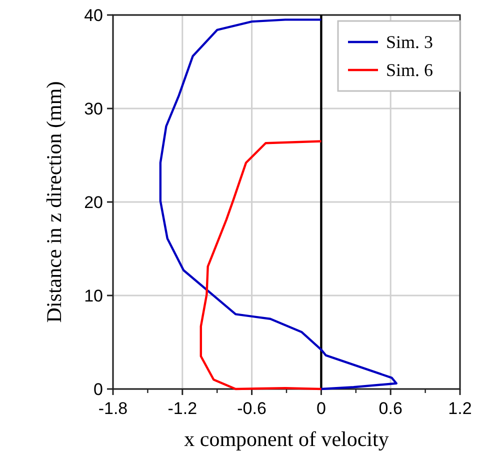 The height and width of the screenshot is (472, 488). What do you see at coordinates (113, 408) in the screenshot?
I see `x-tick-label: -1.8` at bounding box center [113, 408].